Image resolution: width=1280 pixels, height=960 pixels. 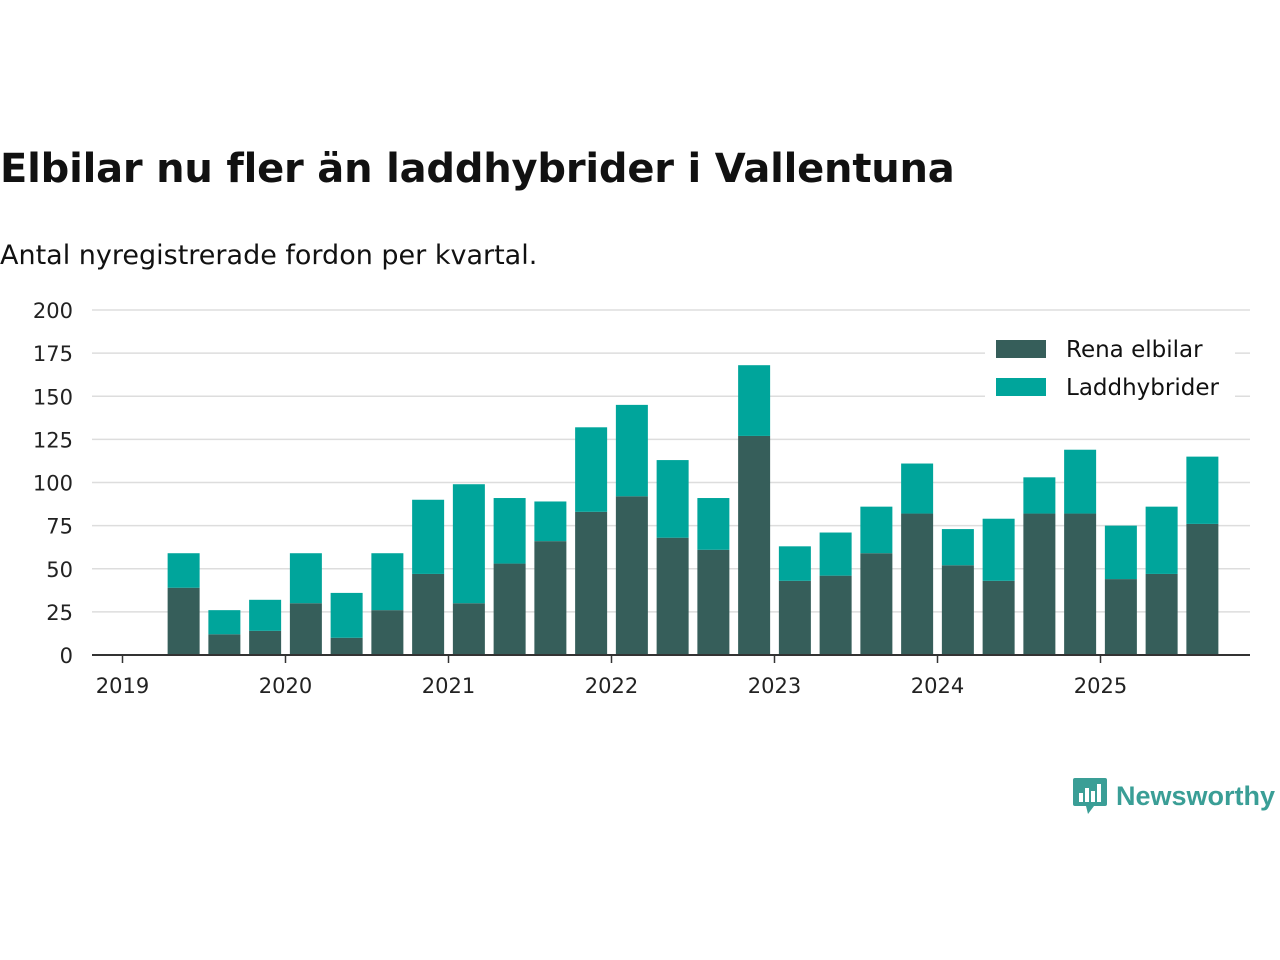 I want to click on y-tick-label: 100, so click(x=53, y=484).